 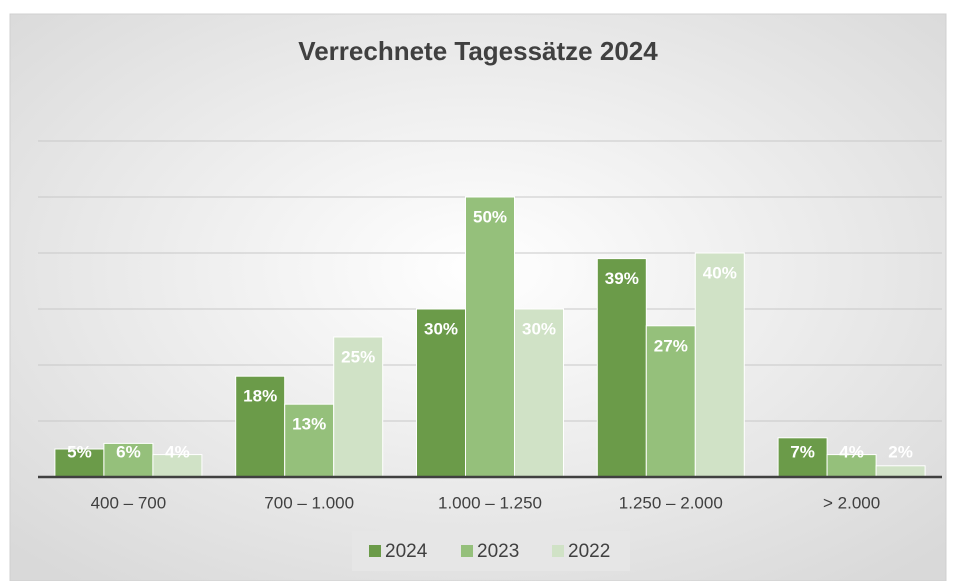 What do you see at coordinates (851, 502) in the screenshot?
I see `x-tick-label: > 2.000` at bounding box center [851, 502].